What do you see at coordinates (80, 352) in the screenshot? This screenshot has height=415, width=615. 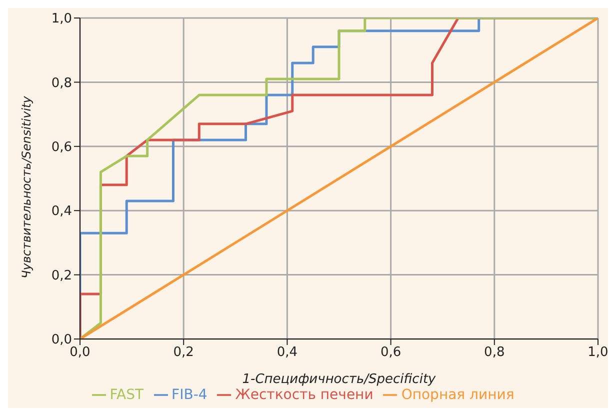 I see `x-tick-label: 0,0` at bounding box center [80, 352].